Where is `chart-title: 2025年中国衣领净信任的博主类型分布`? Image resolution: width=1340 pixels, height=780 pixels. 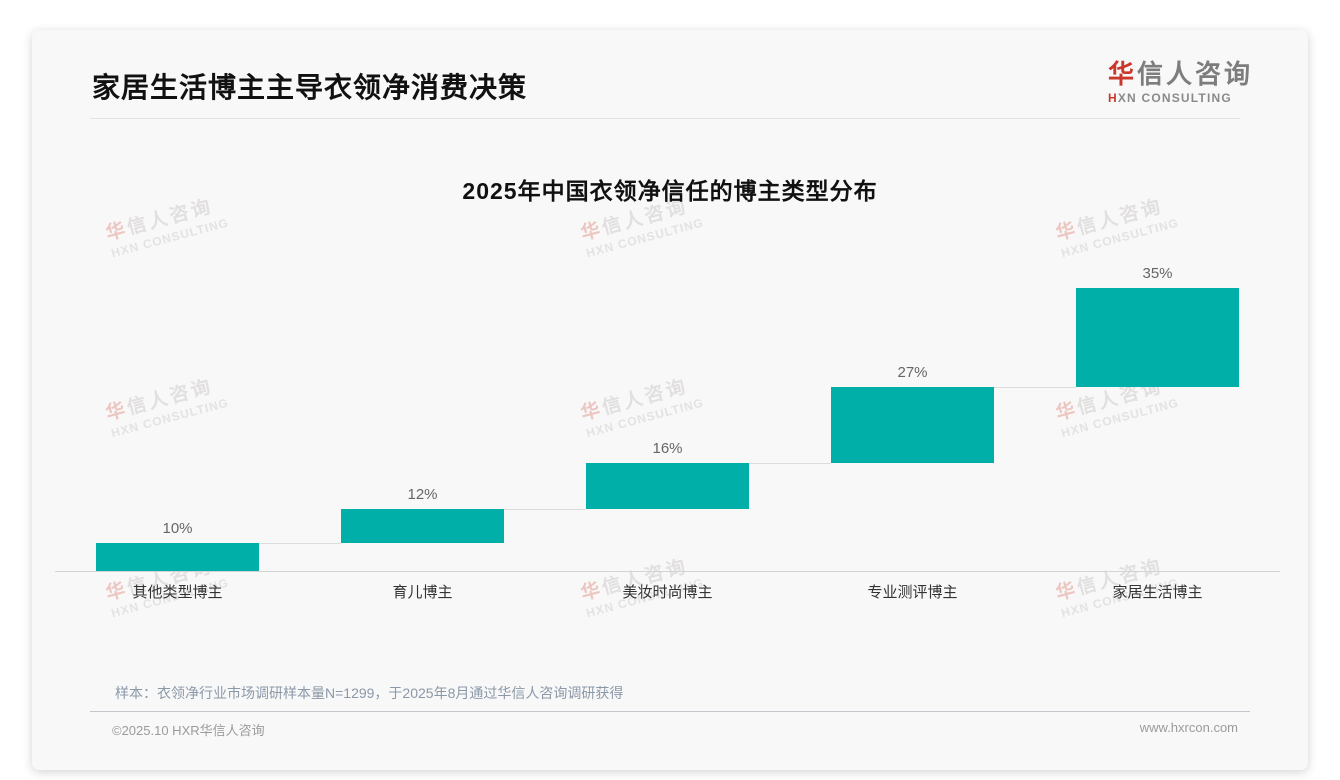
chart-title: 2025年中国衣领净信任的博主类型分布 is located at coordinates (670, 191).